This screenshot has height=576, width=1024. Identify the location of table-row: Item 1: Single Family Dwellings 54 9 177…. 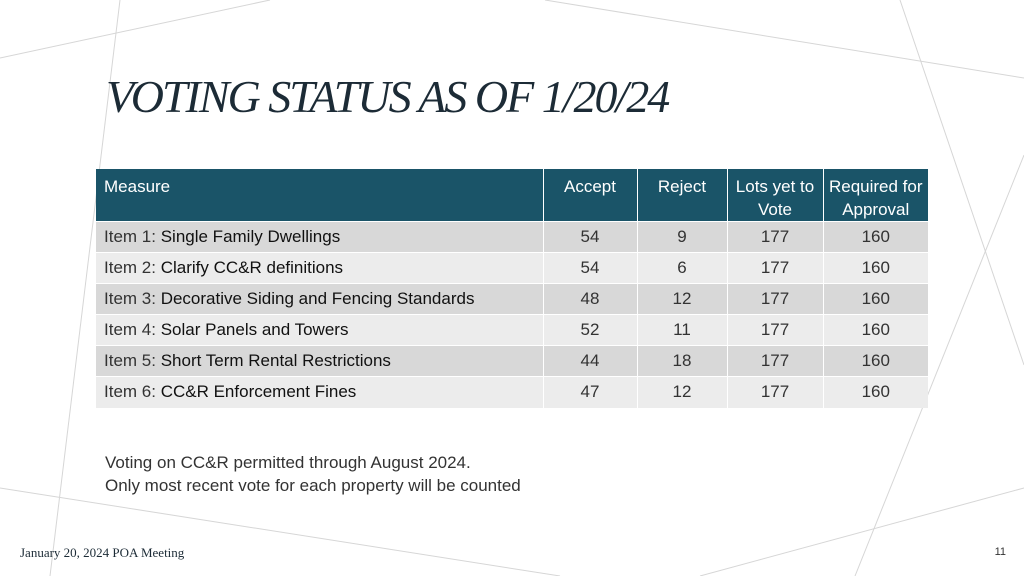
(512, 237).